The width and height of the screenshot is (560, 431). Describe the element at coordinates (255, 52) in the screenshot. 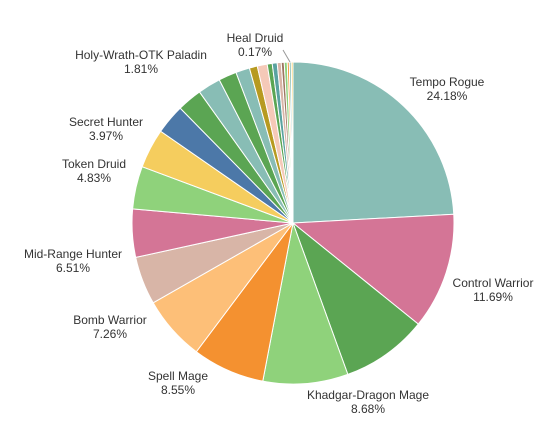

I see `slice-label-value: 0.17%` at that location.